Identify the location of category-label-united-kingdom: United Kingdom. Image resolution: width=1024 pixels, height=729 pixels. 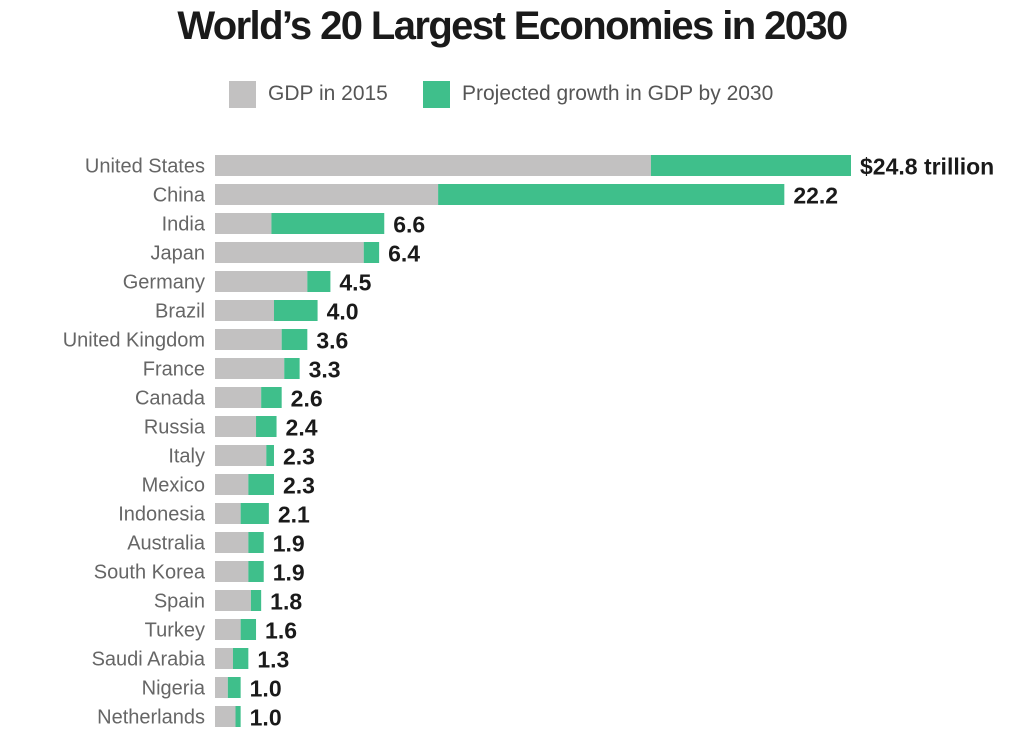
(134, 341).